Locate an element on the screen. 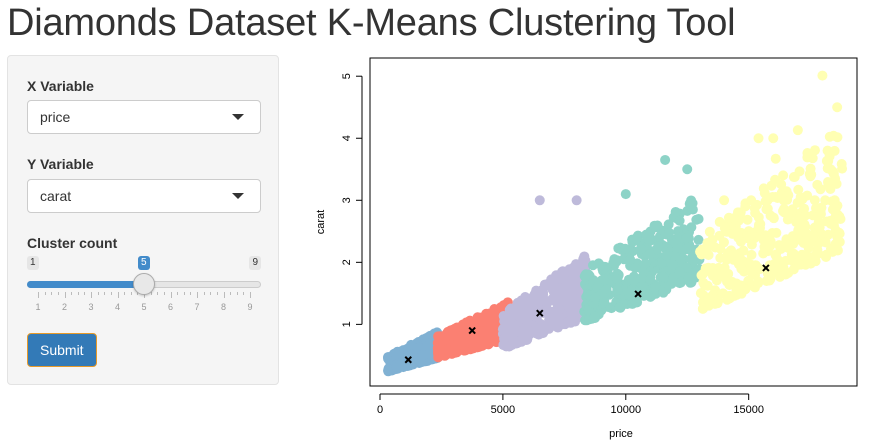 The image size is (880, 447). page-title: Diamonds Dataset K-Means Clustering Tool is located at coordinates (371, 23).